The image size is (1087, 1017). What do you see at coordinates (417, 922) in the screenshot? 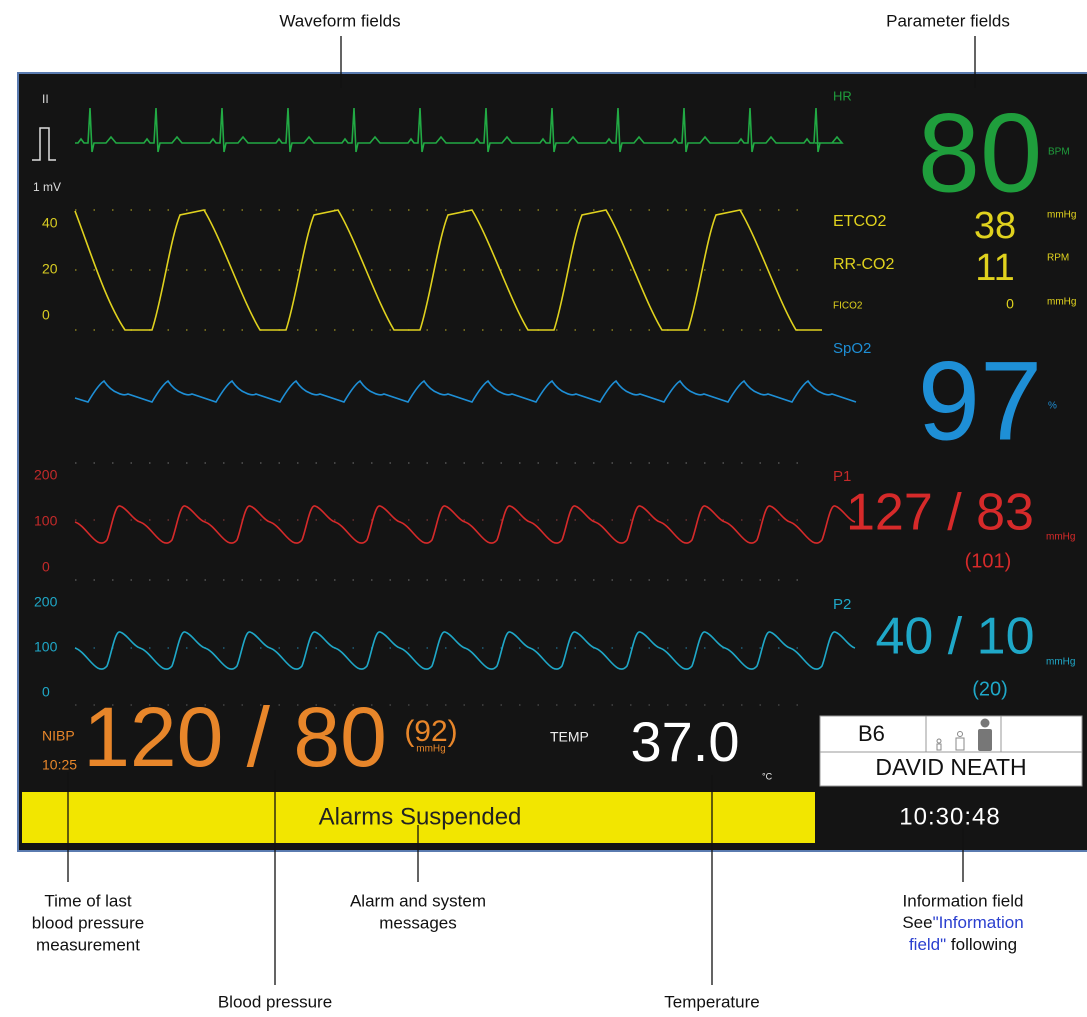
I see `callout-label: messages` at bounding box center [417, 922].